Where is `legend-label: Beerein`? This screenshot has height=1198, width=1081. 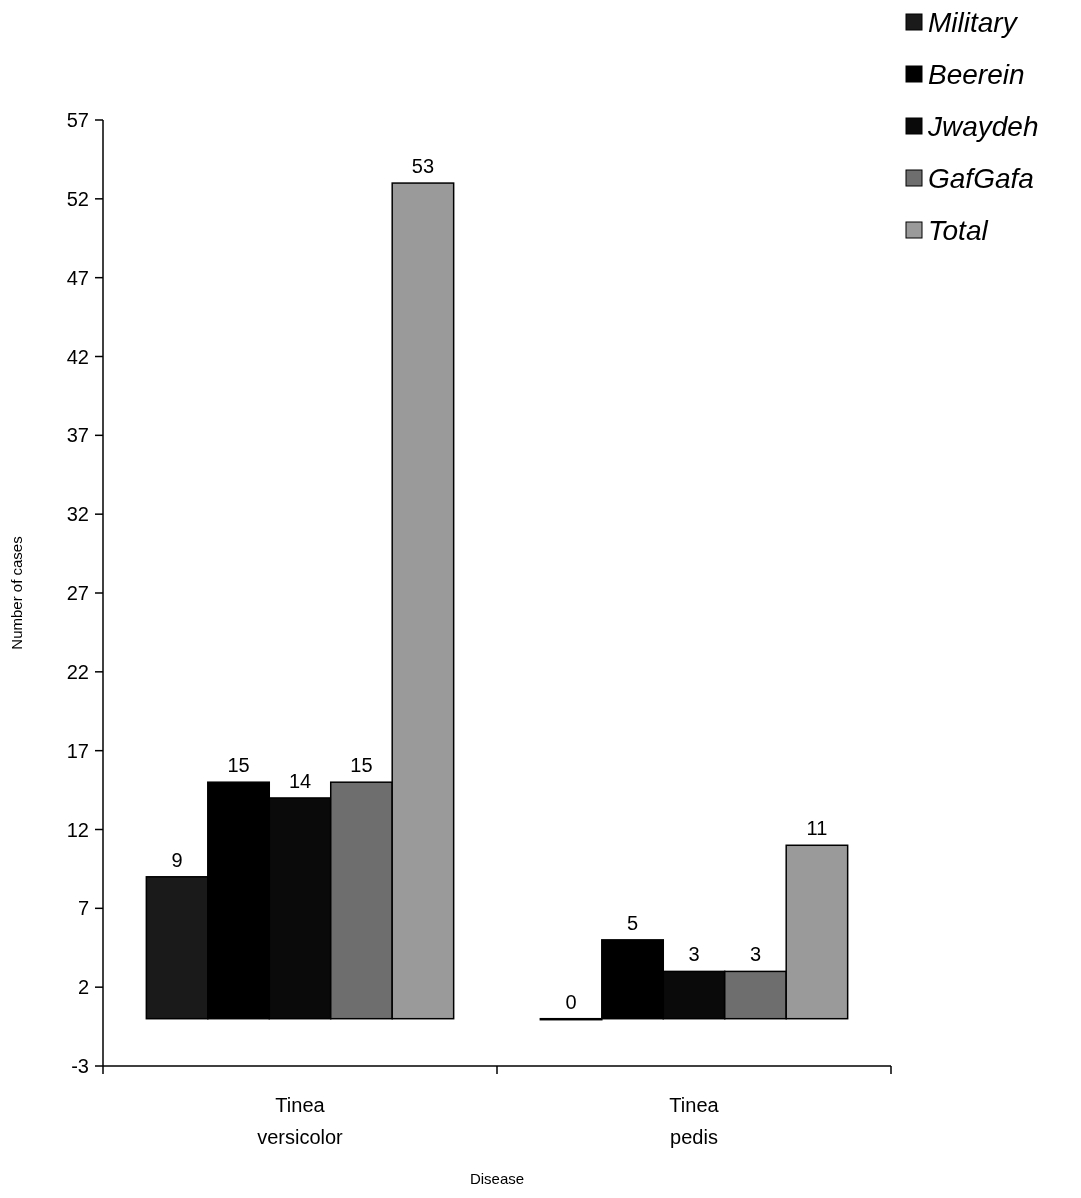
legend-label: Beerein is located at coordinates (976, 74).